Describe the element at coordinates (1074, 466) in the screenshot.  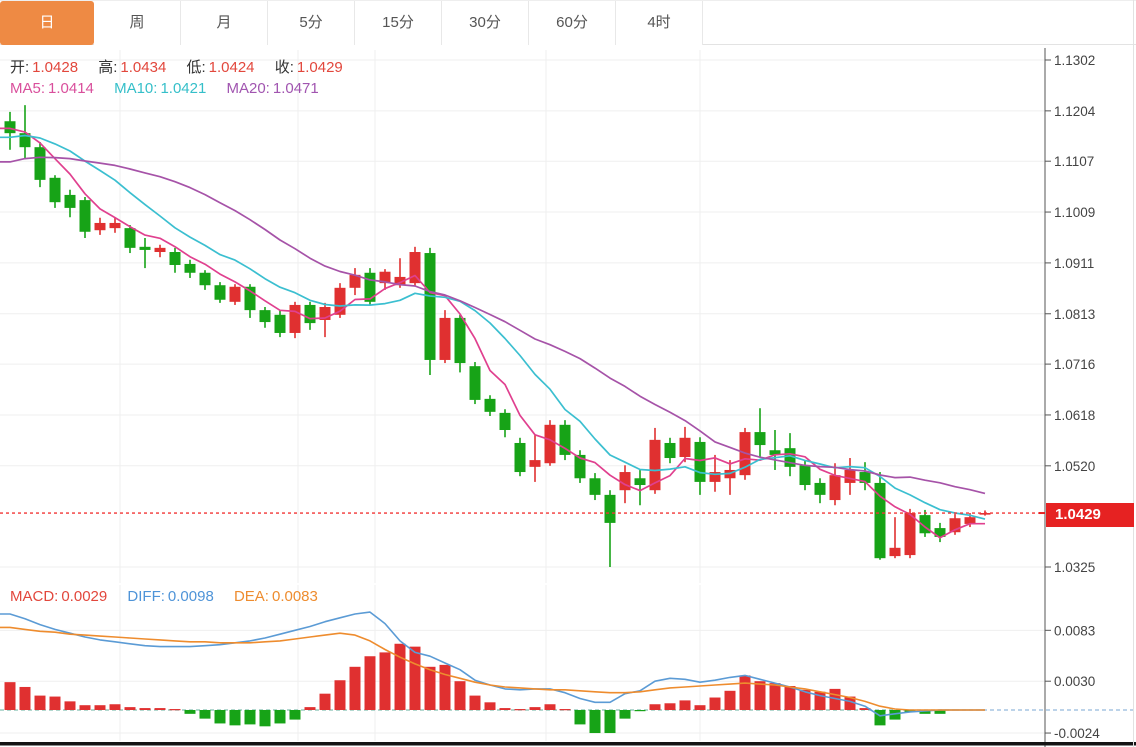
I see `y-axis-label: 1.0520` at that location.